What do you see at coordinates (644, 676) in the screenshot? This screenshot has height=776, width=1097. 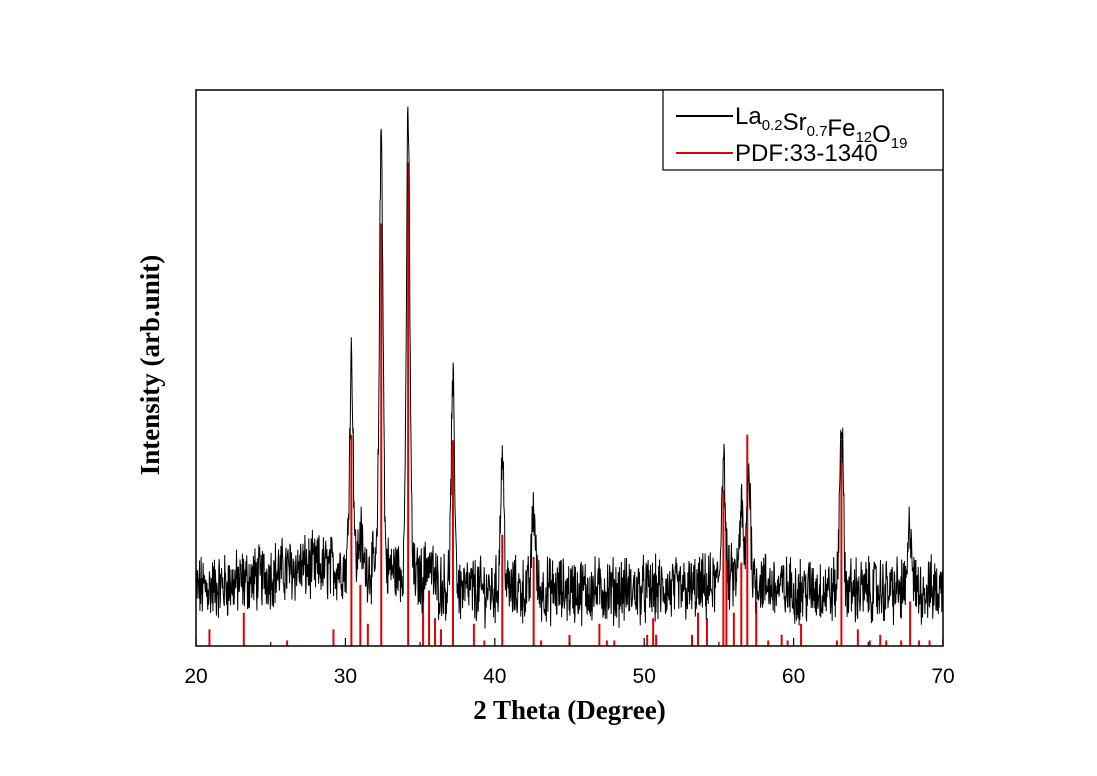 I see `x-tick-label: 50` at bounding box center [644, 676].